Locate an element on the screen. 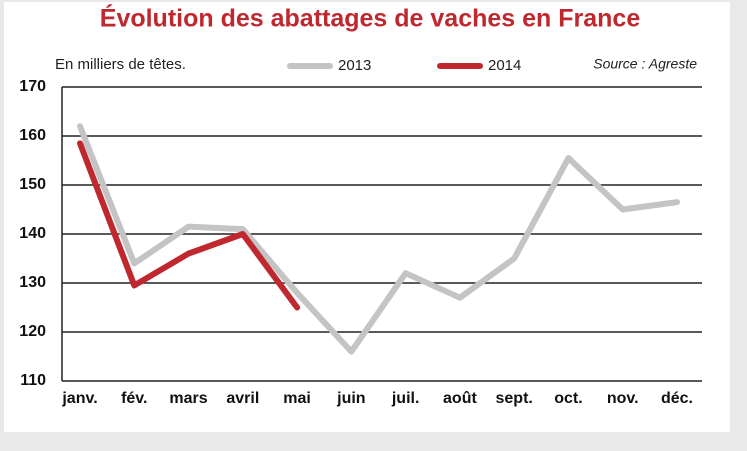  x-tick-label: fév. is located at coordinates (134, 398).